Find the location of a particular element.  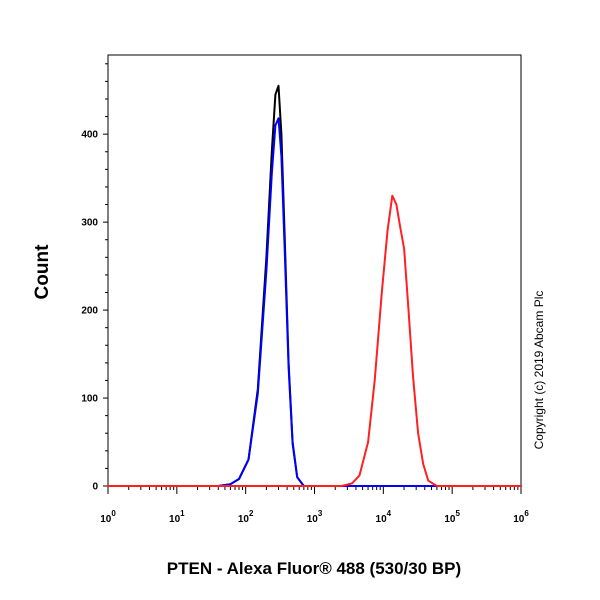

x-tick-label: 10⁵ is located at coordinates (452, 517).